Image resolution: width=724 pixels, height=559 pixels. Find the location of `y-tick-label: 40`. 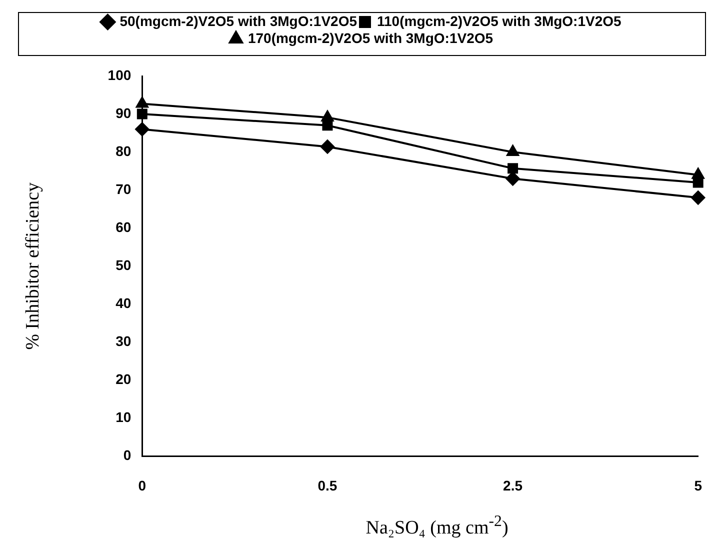

y-tick-label: 40 is located at coordinates (124, 302).